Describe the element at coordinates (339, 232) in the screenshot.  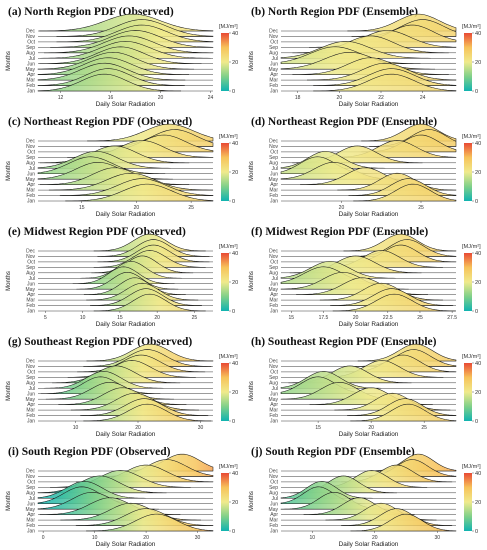
I see `panel-title: (f) Midwest Region PDF (Ensemble)` at that location.